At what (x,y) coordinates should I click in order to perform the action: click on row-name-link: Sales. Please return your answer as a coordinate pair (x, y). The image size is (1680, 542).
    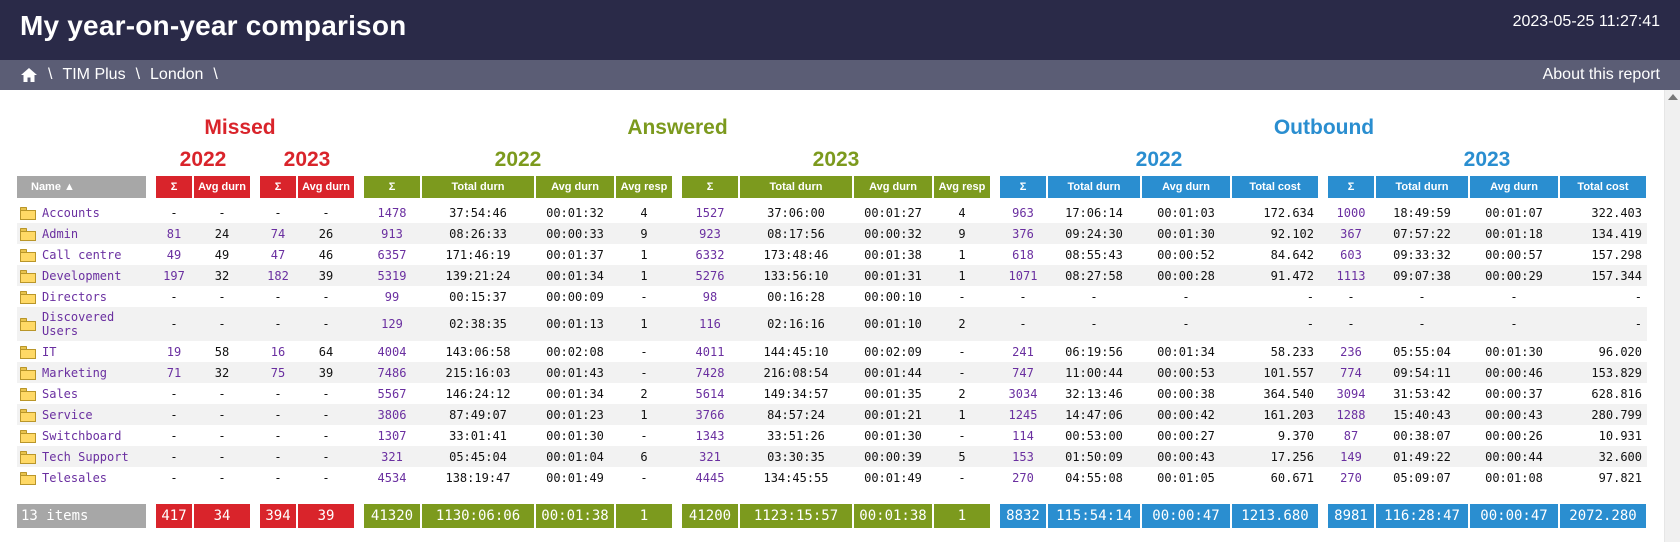
    Looking at the image, I should click on (60, 393).